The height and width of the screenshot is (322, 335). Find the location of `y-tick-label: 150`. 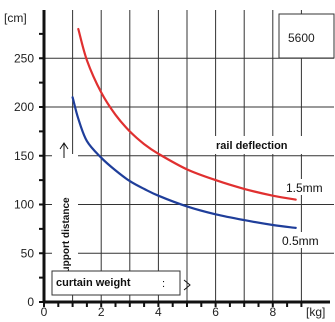

y-tick-label: 150 is located at coordinates (24, 156).